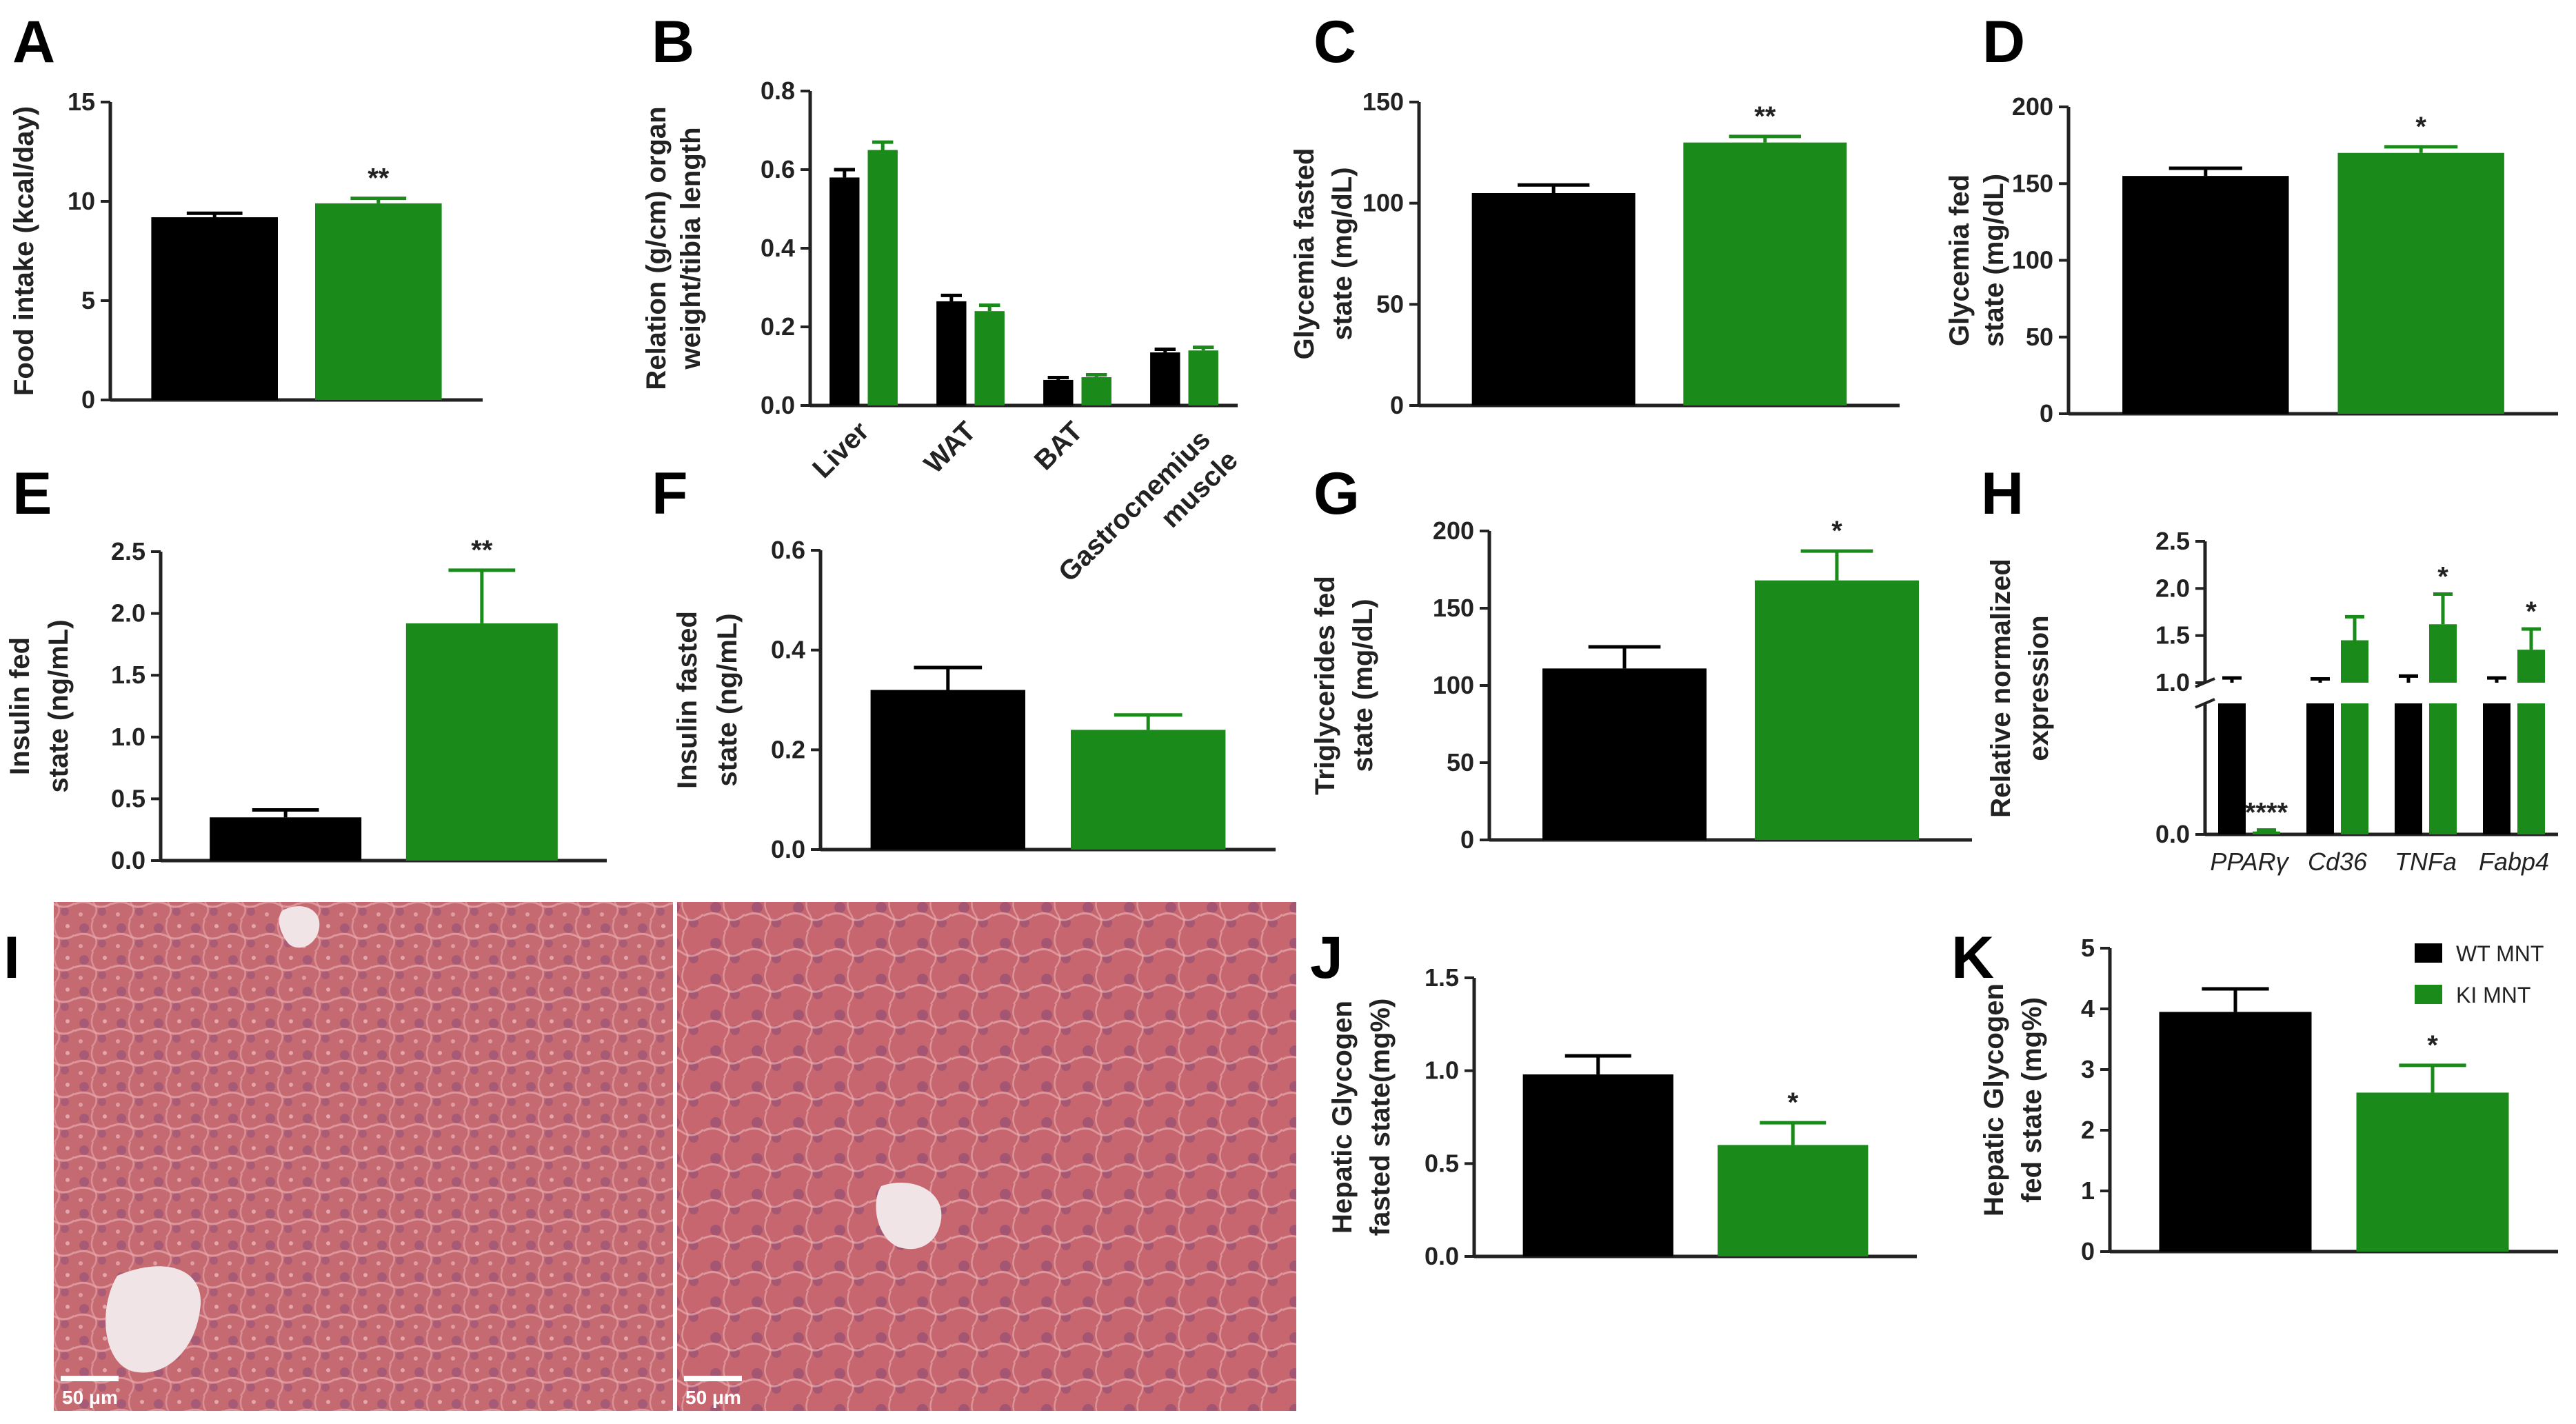  I want to click on panel-label-a: A, so click(33, 42).